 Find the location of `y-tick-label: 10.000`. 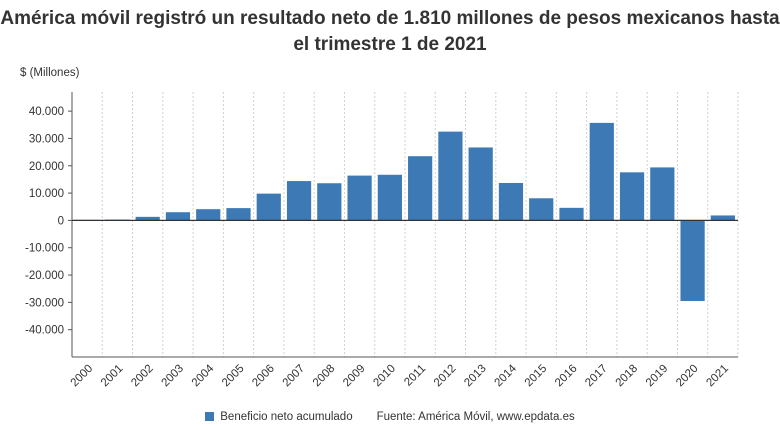

y-tick-label: 10.000 is located at coordinates (46, 194).